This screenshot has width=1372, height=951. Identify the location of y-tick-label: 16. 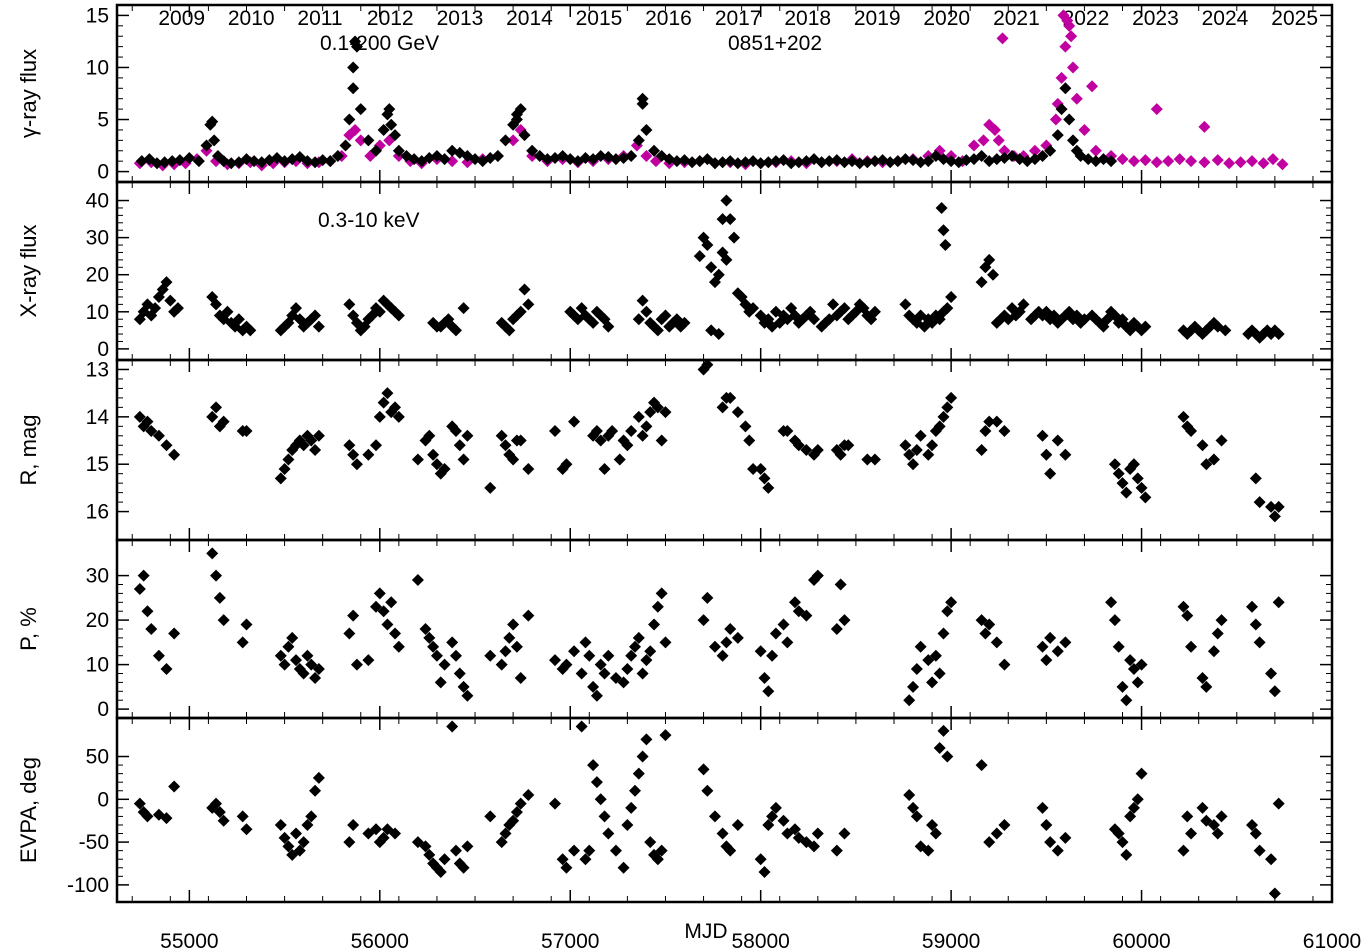
(97, 512).